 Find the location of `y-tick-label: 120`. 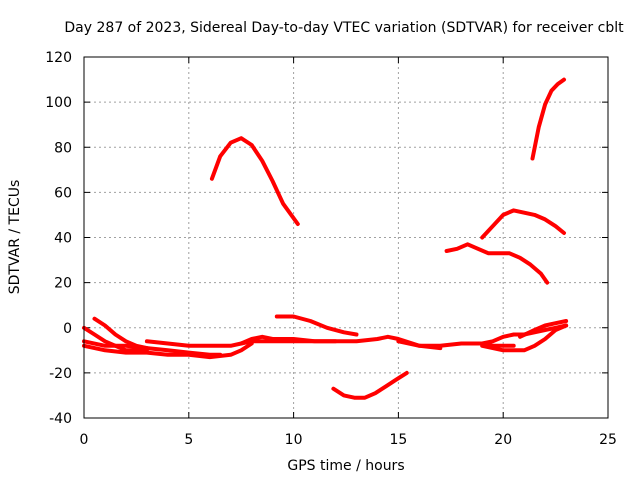

y-tick-label: 120 is located at coordinates (58, 58).